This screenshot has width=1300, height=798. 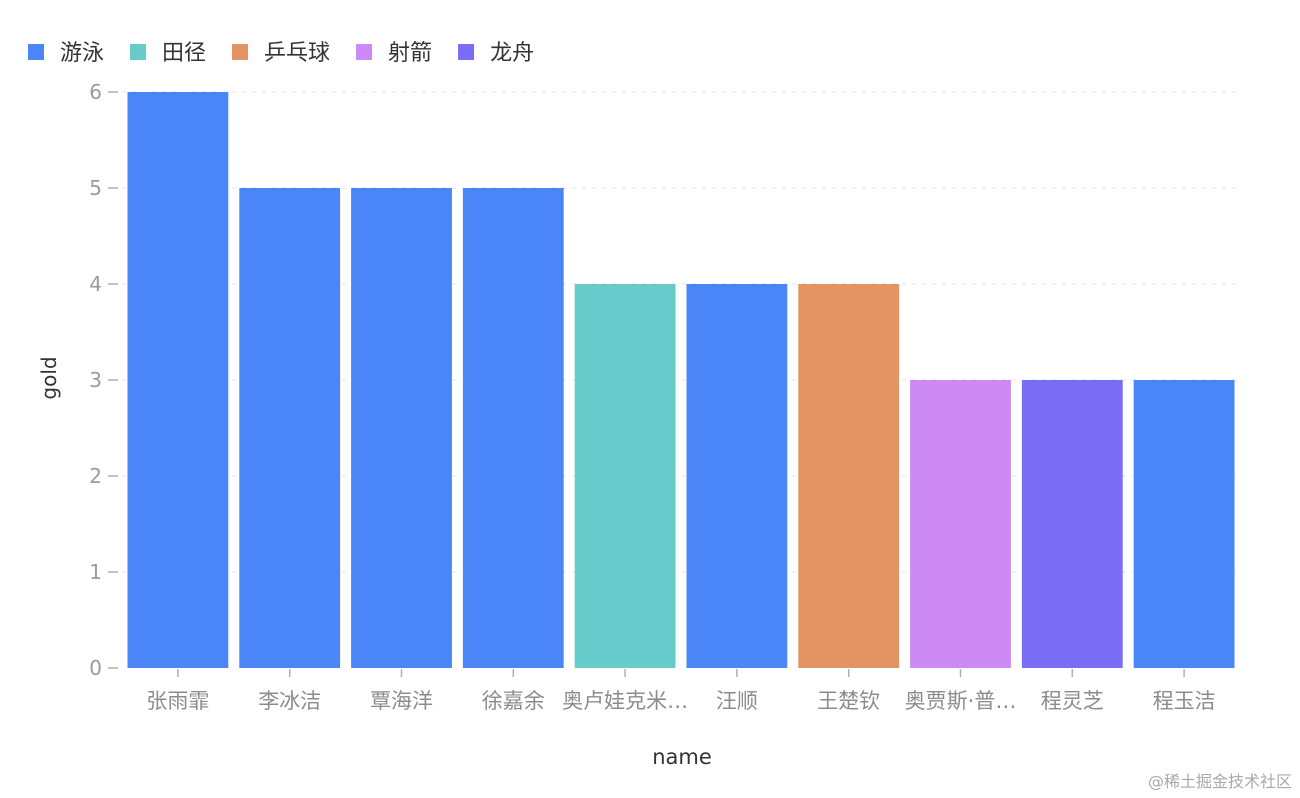 I want to click on legend-label: 乒乓球, so click(x=297, y=53).